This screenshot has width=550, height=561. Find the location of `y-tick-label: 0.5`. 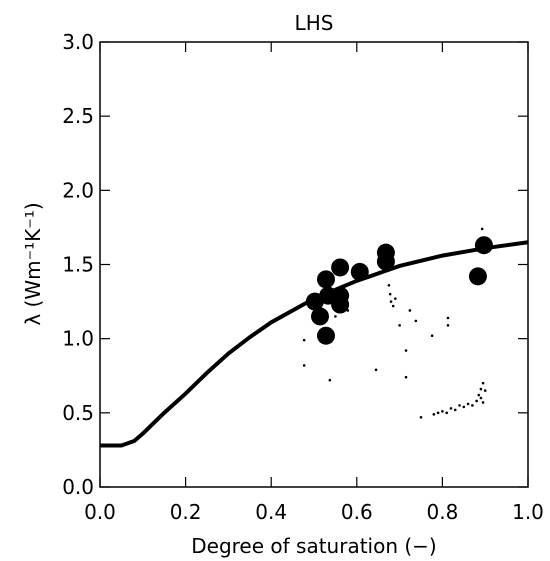

y-tick-label: 0.5 is located at coordinates (78, 413).